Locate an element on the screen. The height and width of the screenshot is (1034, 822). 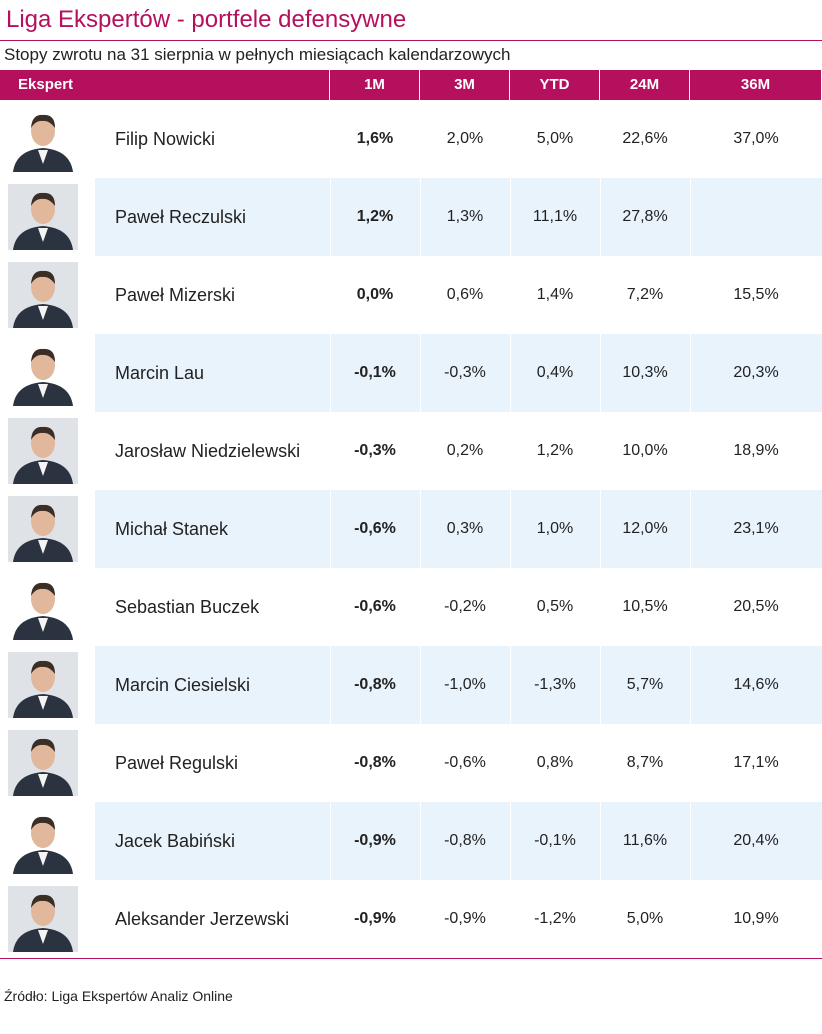
expert-name: Jacek Babiński is located at coordinates (175, 841).